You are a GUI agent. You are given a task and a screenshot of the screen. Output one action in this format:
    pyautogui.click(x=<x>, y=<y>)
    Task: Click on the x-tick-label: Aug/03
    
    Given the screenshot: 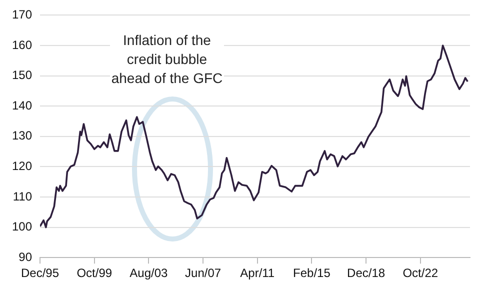 What is the action you would take?
    pyautogui.click(x=149, y=273)
    